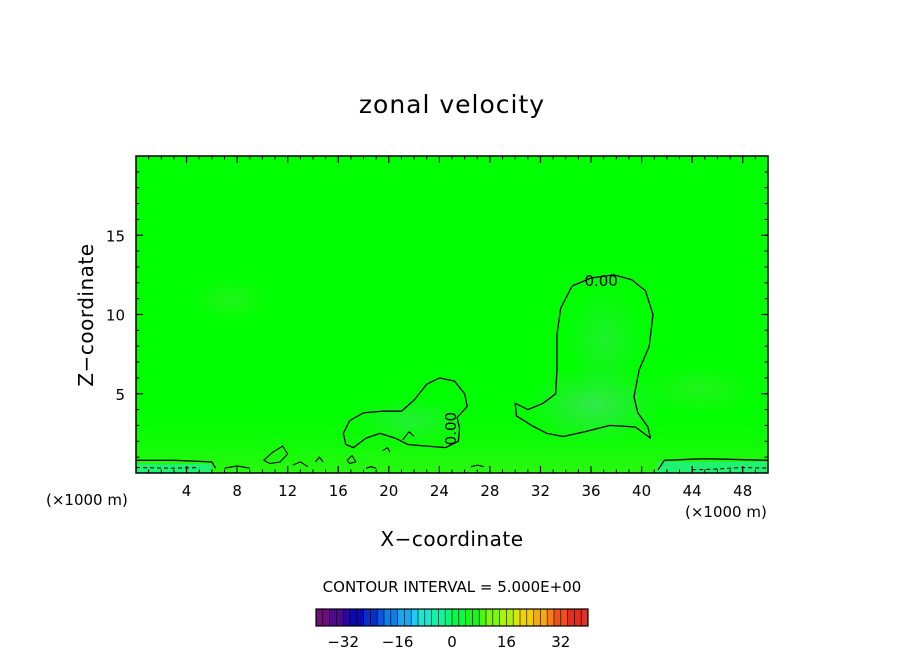  I want to click on chart-title: zonal velocity, so click(452, 104).